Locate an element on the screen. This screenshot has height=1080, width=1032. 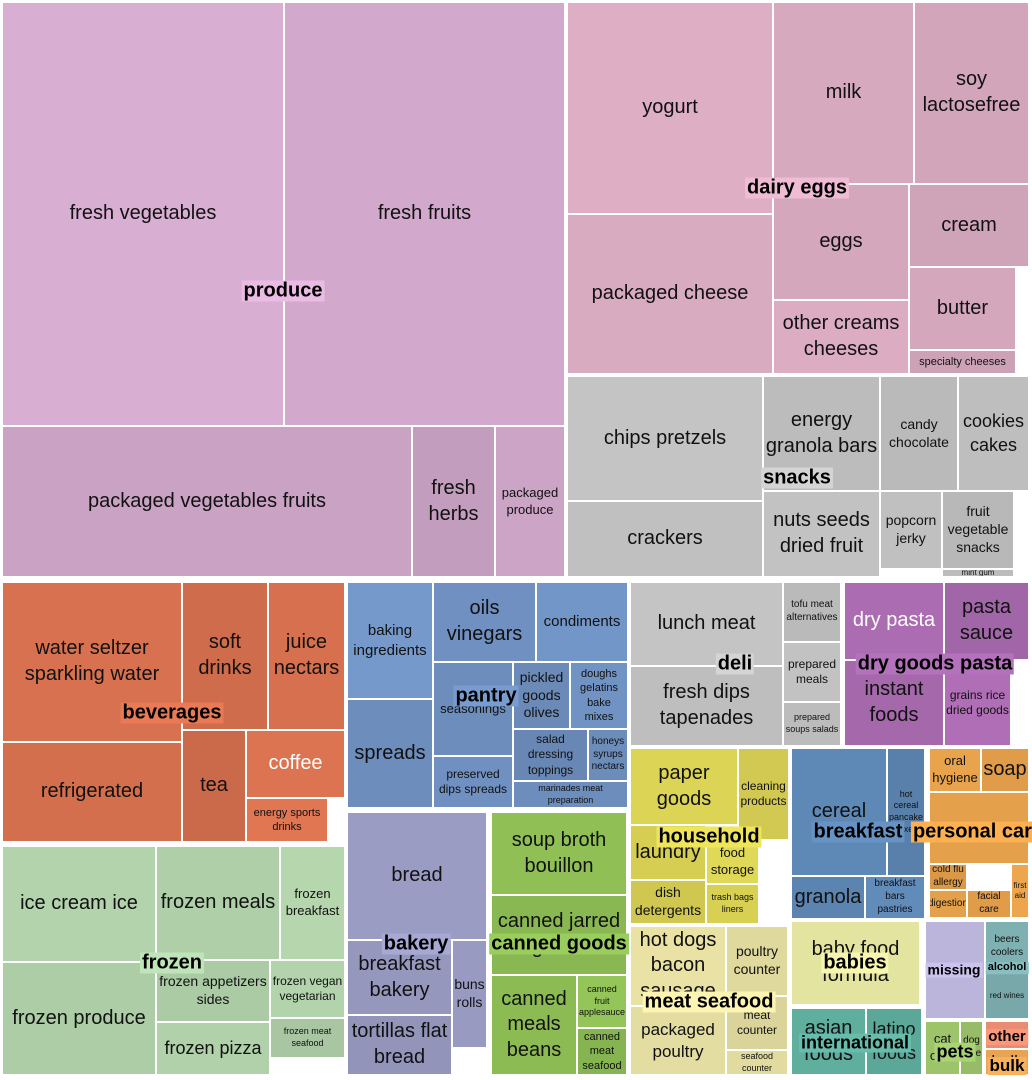
group-label-snacks: snacks is located at coordinates (797, 477).